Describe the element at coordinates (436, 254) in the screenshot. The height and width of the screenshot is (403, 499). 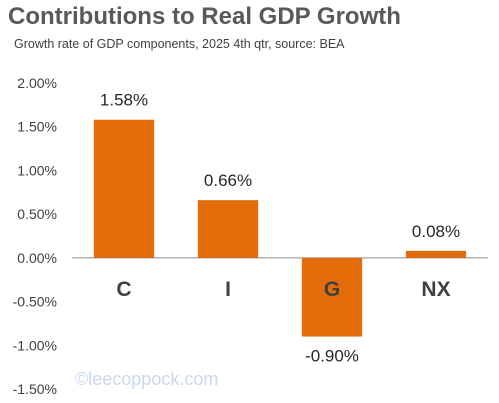
I see `bar-nx` at that location.